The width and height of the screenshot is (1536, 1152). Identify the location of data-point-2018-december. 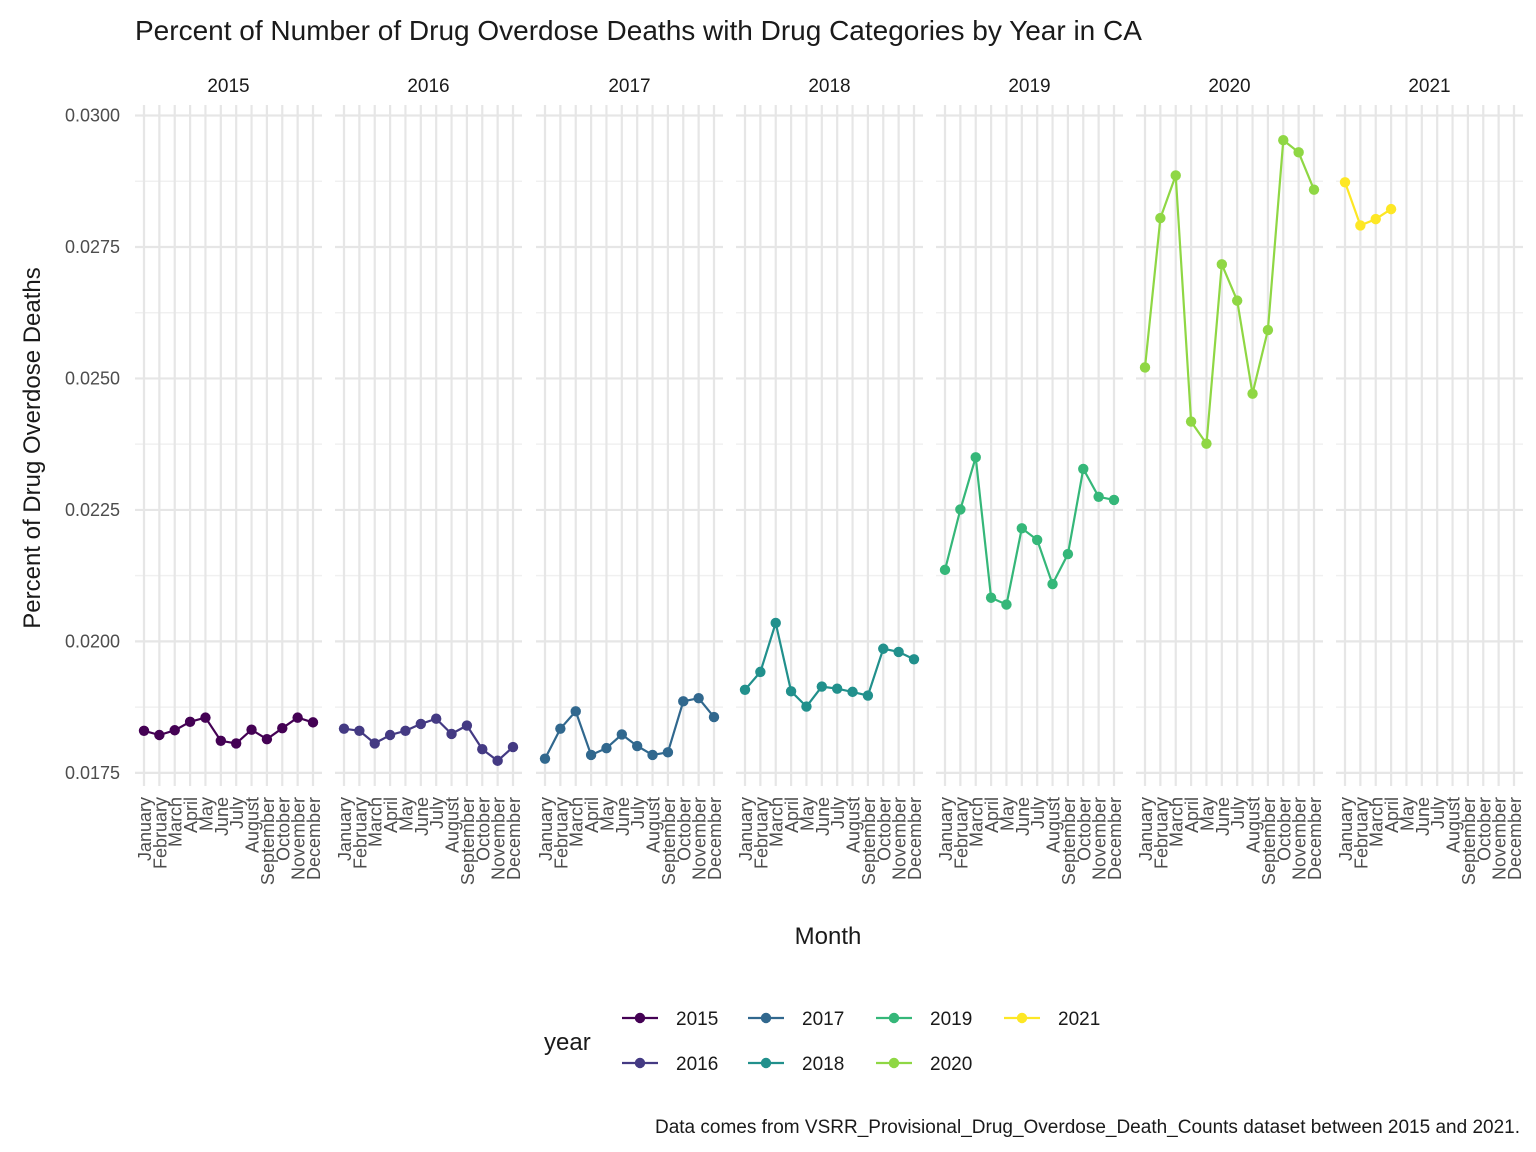
(914, 659).